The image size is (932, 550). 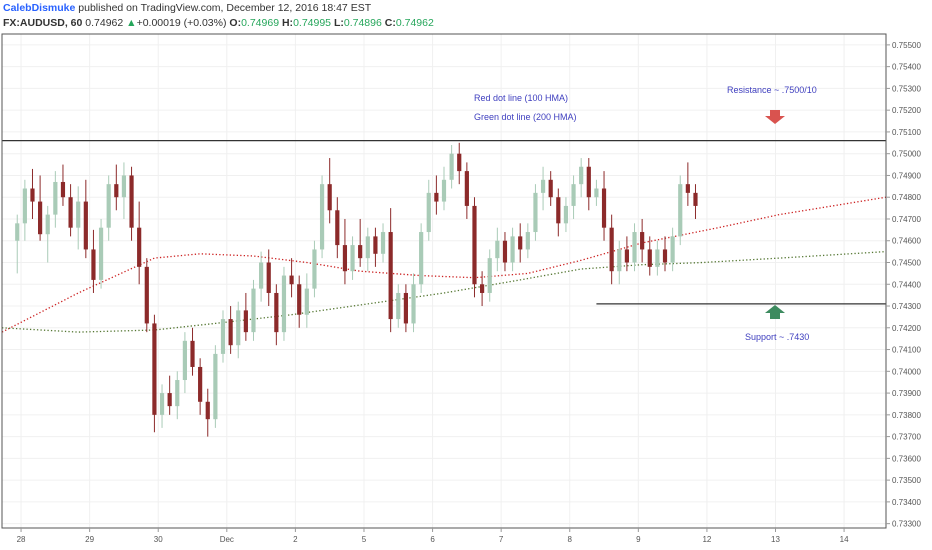 What do you see at coordinates (338, 23) in the screenshot?
I see `low-label: L:` at bounding box center [338, 23].